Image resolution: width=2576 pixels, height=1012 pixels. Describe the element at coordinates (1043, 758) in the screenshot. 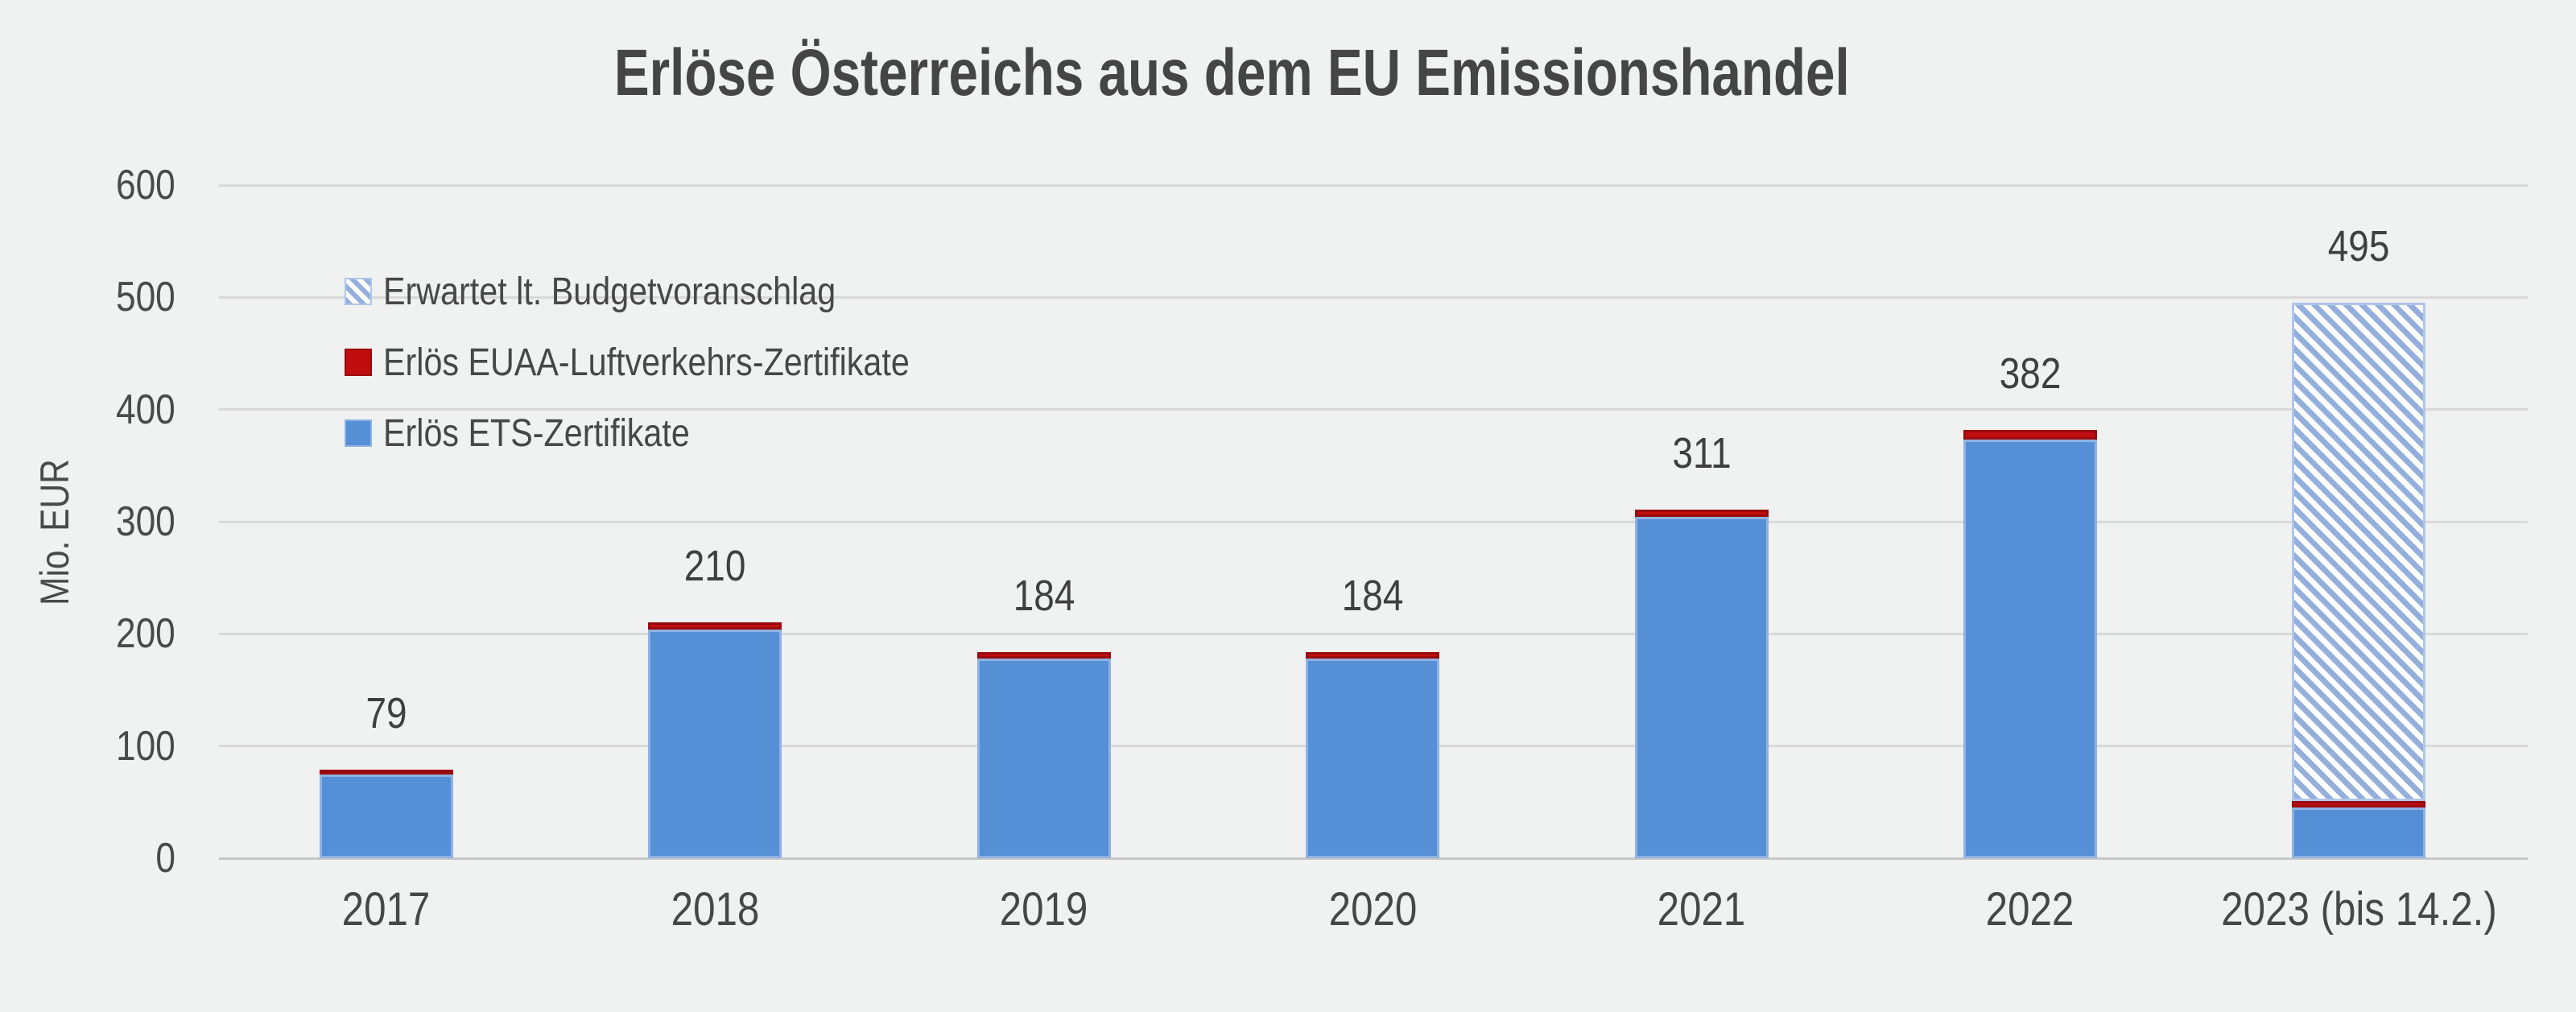

I see `bar-2019-blue-segment` at that location.